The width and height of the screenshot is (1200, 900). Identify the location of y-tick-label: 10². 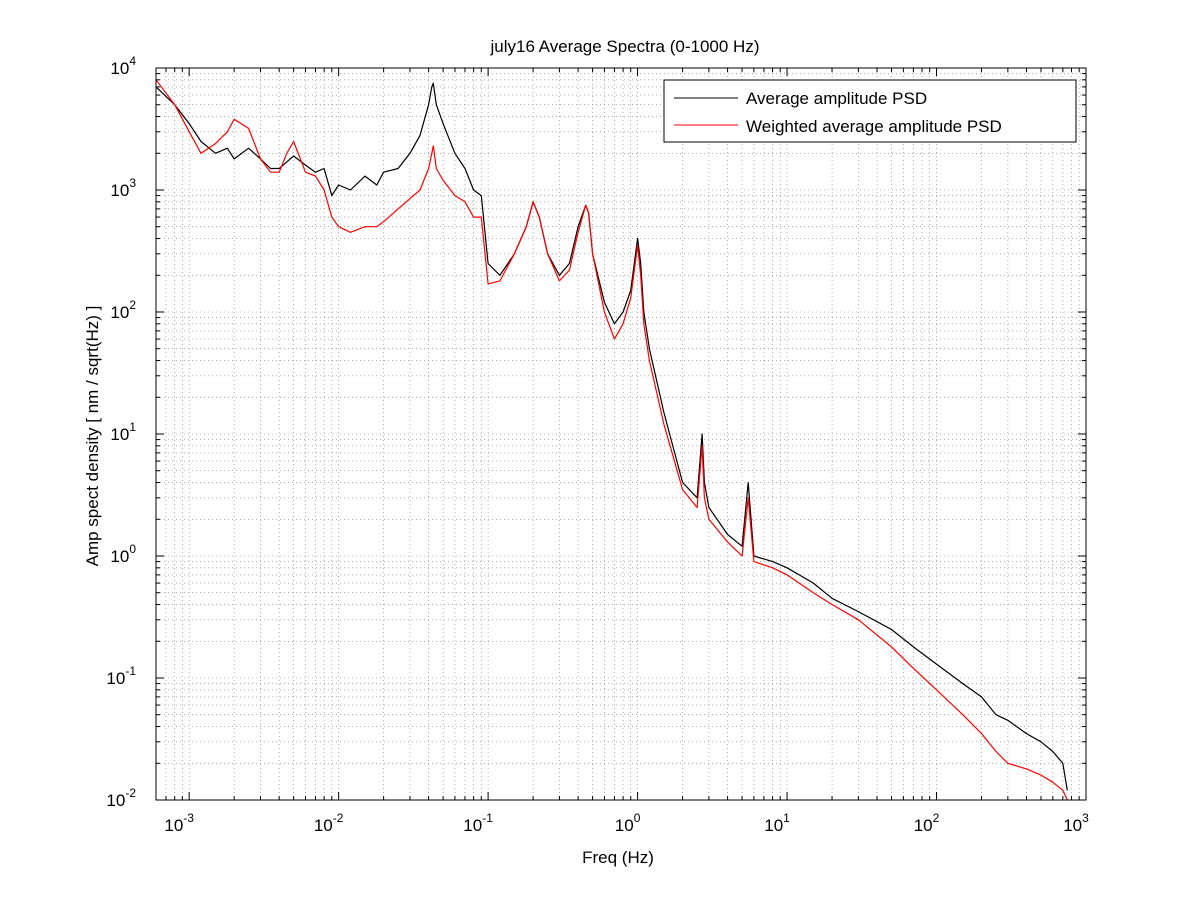
(123, 310).